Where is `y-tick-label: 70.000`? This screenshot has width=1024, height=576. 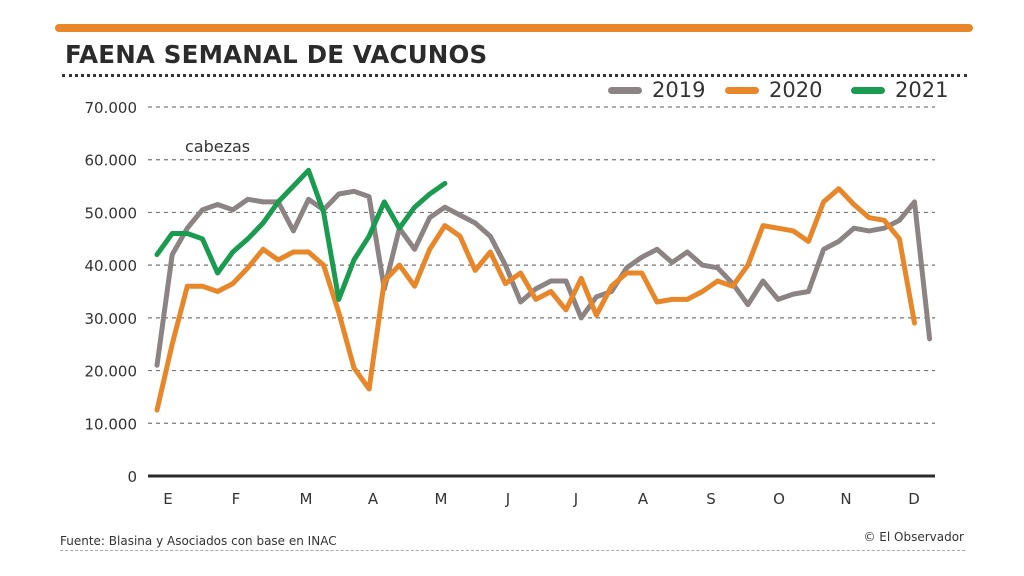 y-tick-label: 70.000 is located at coordinates (111, 108).